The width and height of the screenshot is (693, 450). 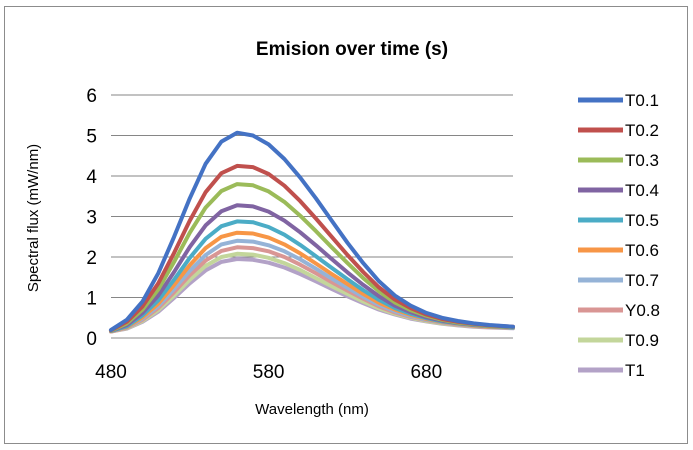 What do you see at coordinates (635, 370) in the screenshot?
I see `legend-label: T1` at bounding box center [635, 370].